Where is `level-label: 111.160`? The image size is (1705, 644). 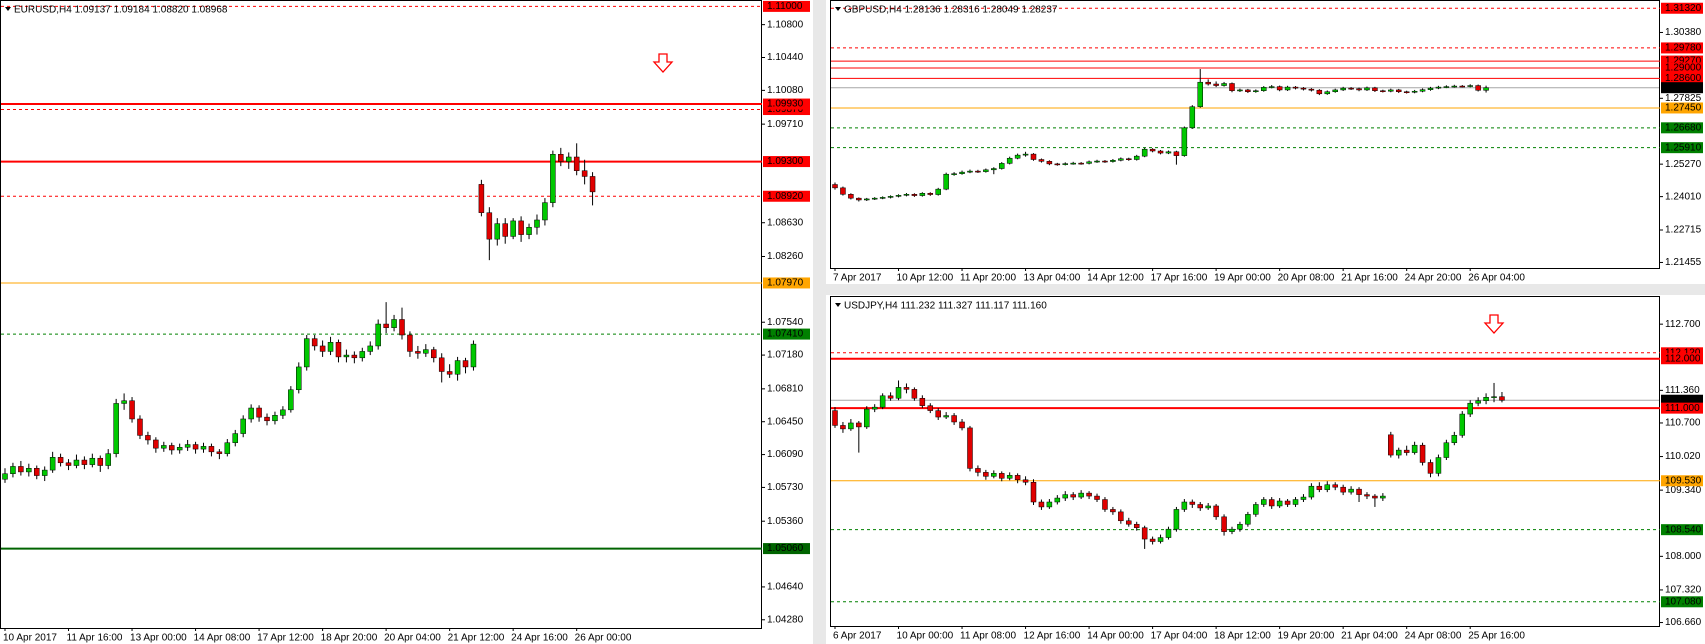
level-label: 111.160 is located at coordinates (1682, 400).